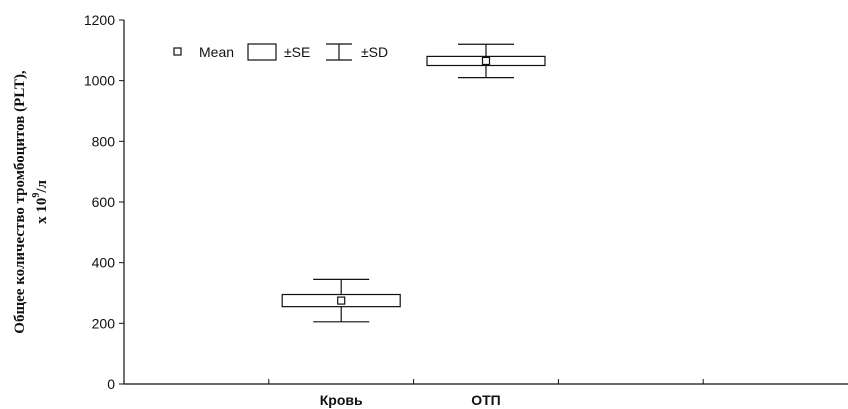 This screenshot has width=848, height=409. What do you see at coordinates (36, 195) in the screenshot?
I see `y-axis-label-superscript: 9` at bounding box center [36, 195].